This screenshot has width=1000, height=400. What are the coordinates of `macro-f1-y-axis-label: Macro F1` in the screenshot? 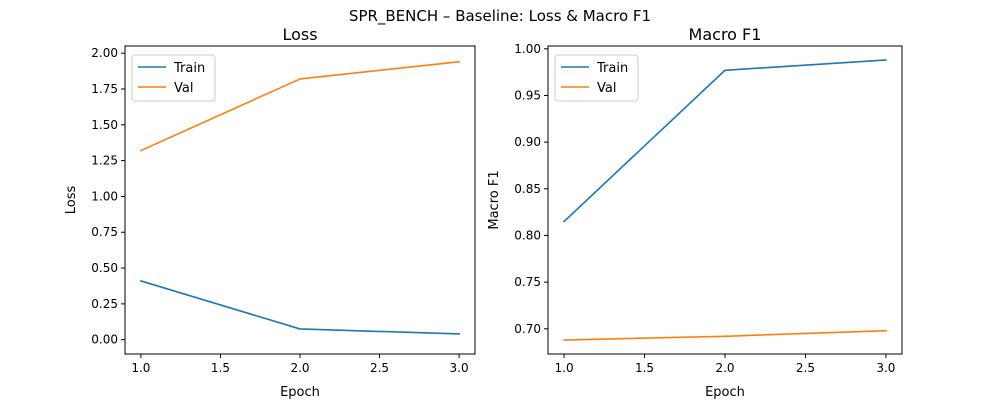 It's located at (494, 199).